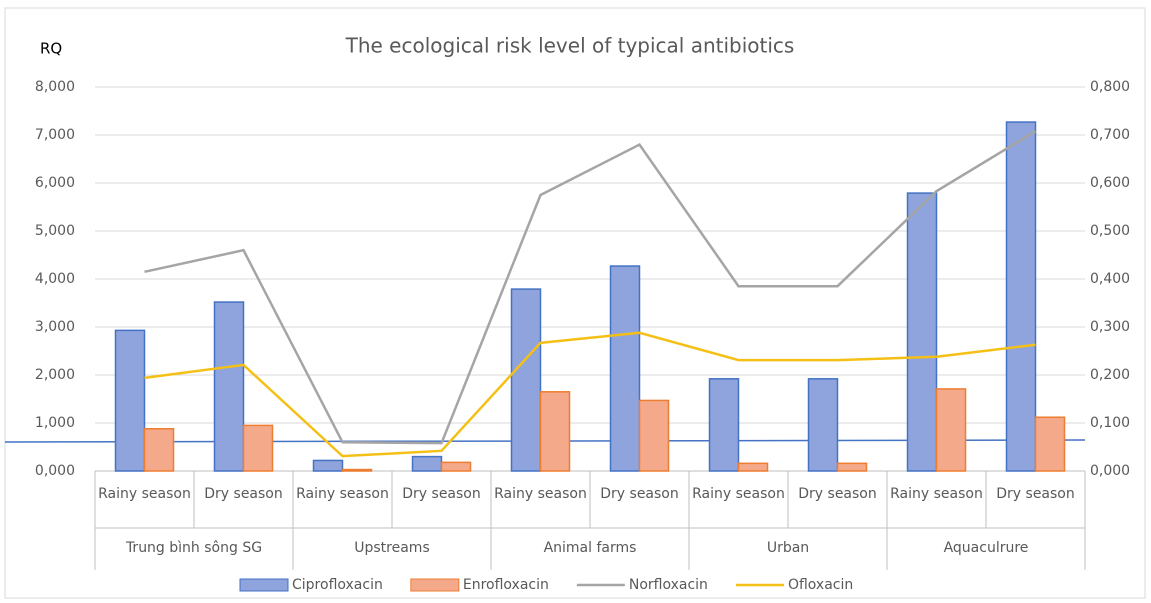  Describe the element at coordinates (1110, 375) in the screenshot. I see `y2-tick-label: 0,200` at that location.